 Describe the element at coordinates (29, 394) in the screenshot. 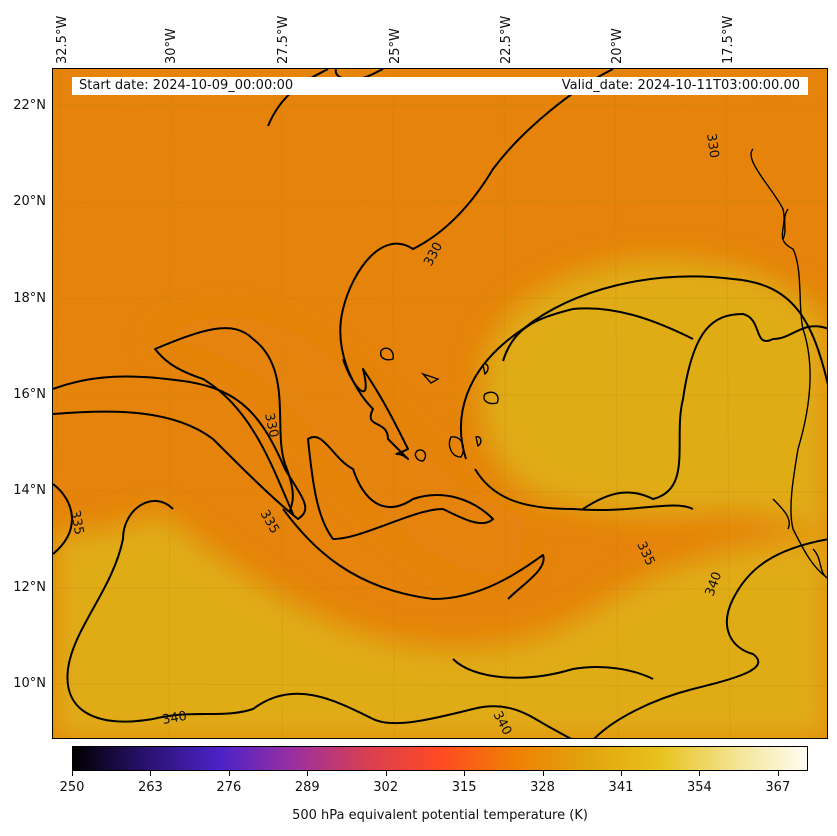

I see `lat-label-16n: 16°N` at that location.